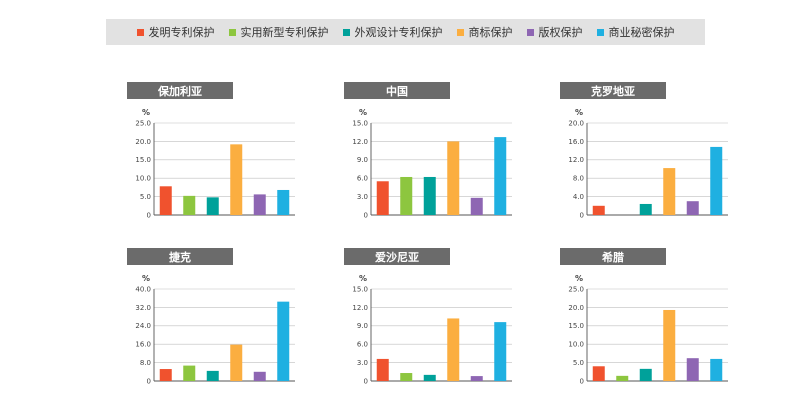 The width and height of the screenshot is (800, 410). I want to click on legend-item: 版权保护, so click(554, 32).